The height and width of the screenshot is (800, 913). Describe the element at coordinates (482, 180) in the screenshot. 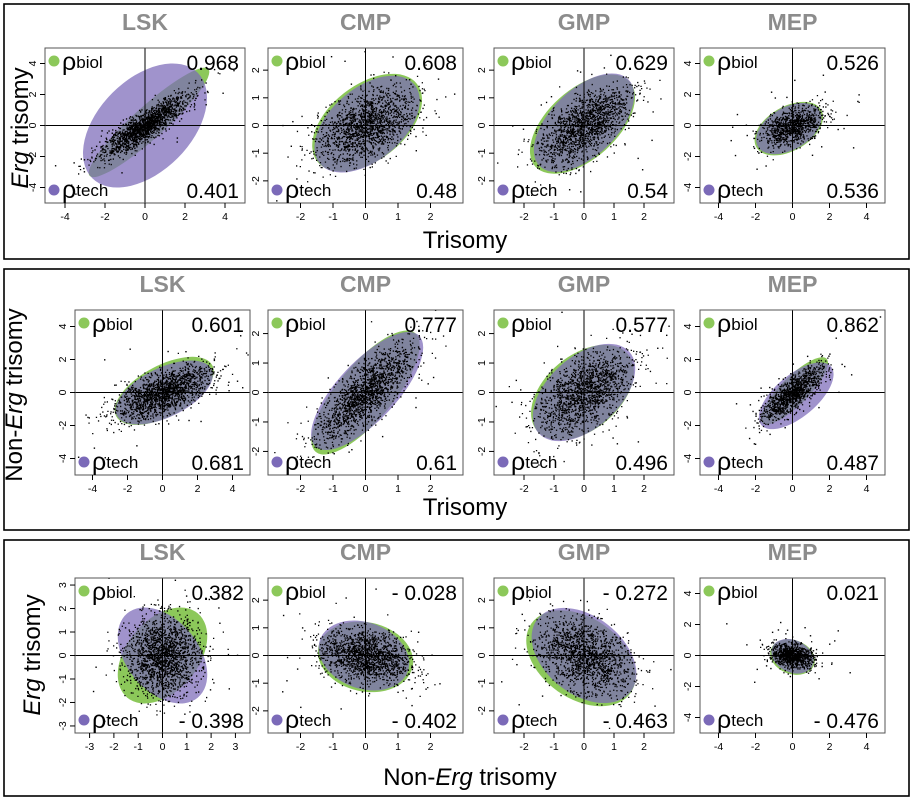

I see `y-tick-label: -2` at that location.